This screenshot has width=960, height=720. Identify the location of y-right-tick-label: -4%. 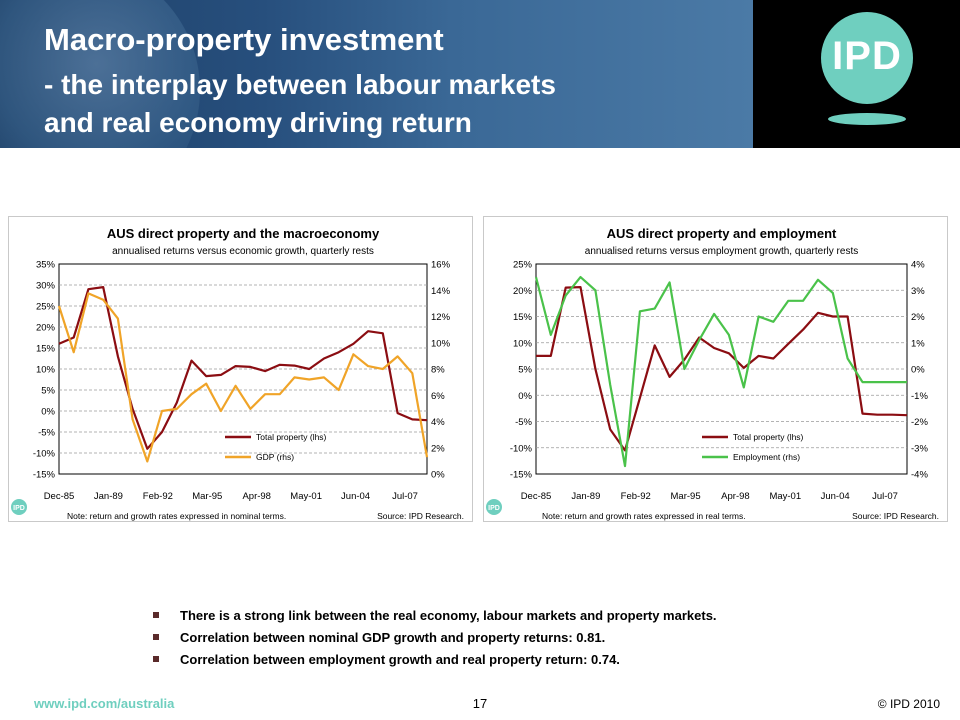
(919, 475).